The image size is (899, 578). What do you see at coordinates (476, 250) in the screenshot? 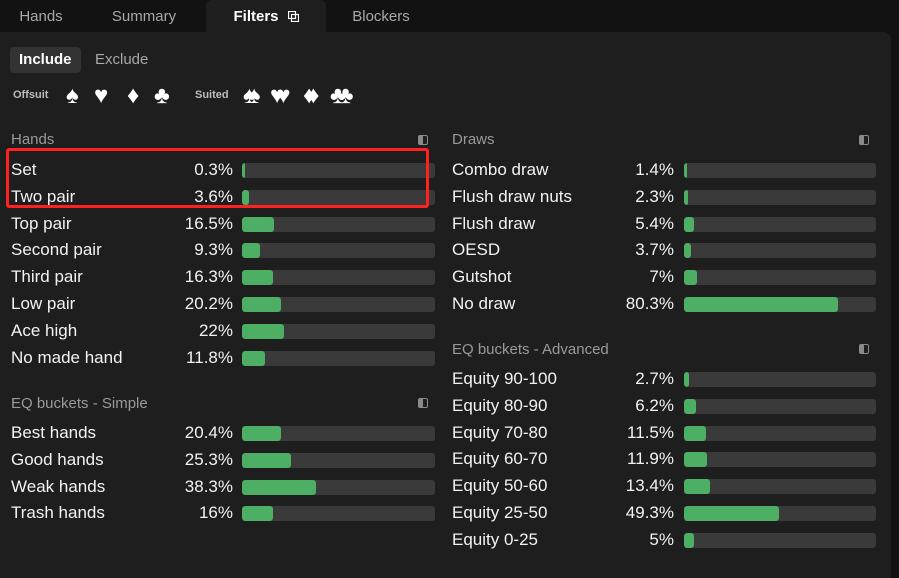
I see `row-label: OESD` at bounding box center [476, 250].